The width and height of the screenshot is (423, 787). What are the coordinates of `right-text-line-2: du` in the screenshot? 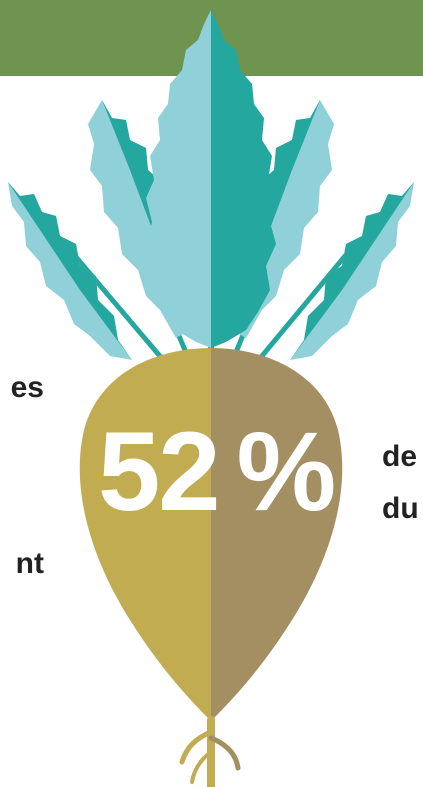 It's located at (400, 508).